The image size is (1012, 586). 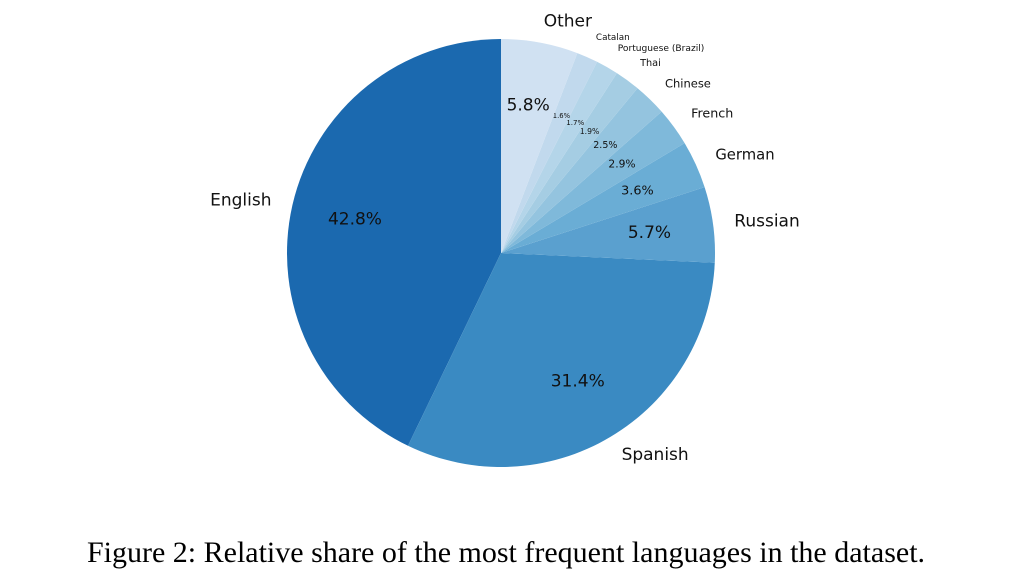 What do you see at coordinates (605, 145) in the screenshot?
I see `pct-label: 2.5%` at bounding box center [605, 145].